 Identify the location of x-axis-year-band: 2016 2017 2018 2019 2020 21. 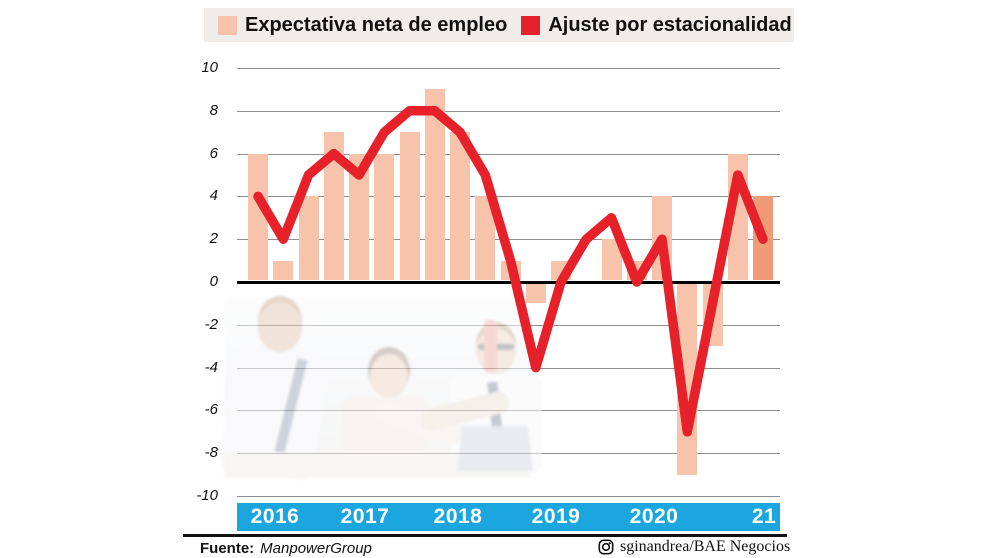
(508, 517).